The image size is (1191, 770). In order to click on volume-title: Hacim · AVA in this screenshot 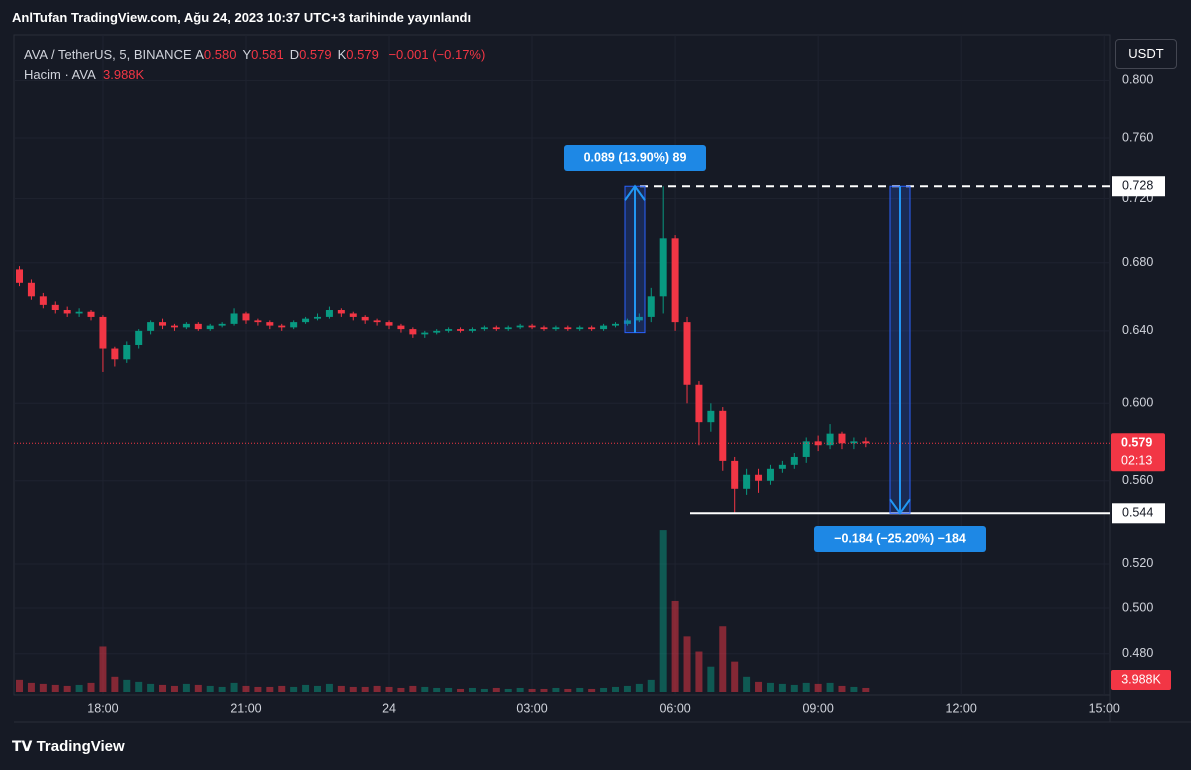, I will do `click(60, 74)`.